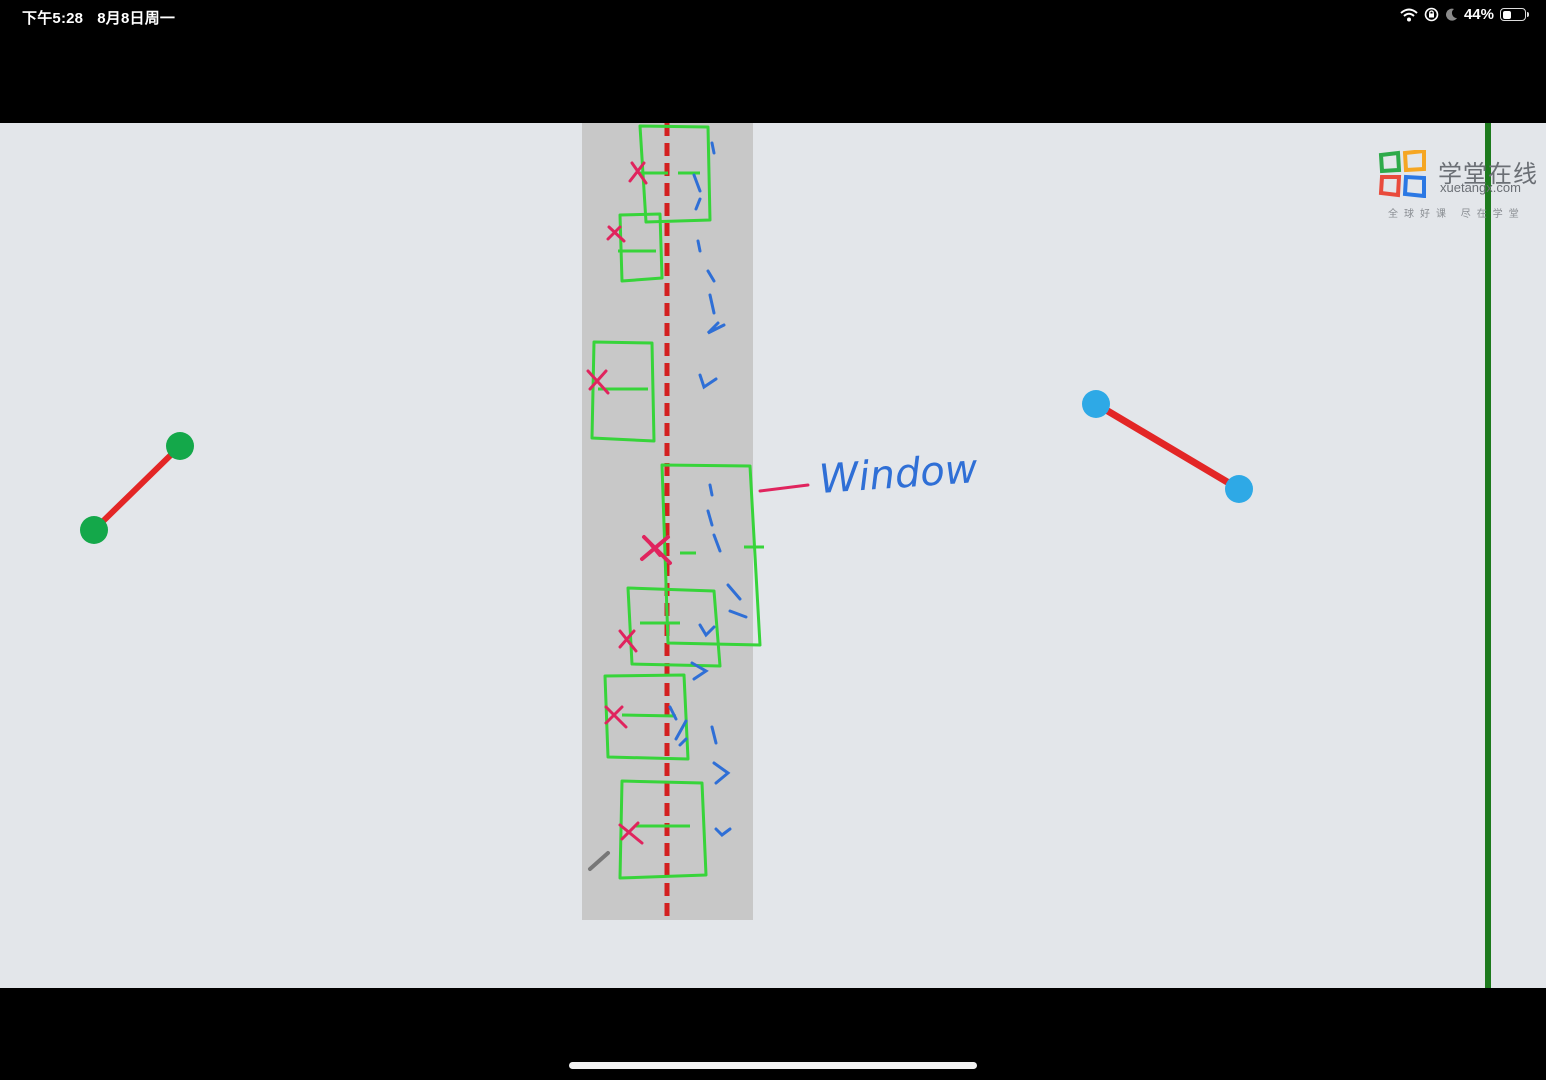 The image size is (1546, 1080). I want to click on green-window-boxes, so click(677, 502).